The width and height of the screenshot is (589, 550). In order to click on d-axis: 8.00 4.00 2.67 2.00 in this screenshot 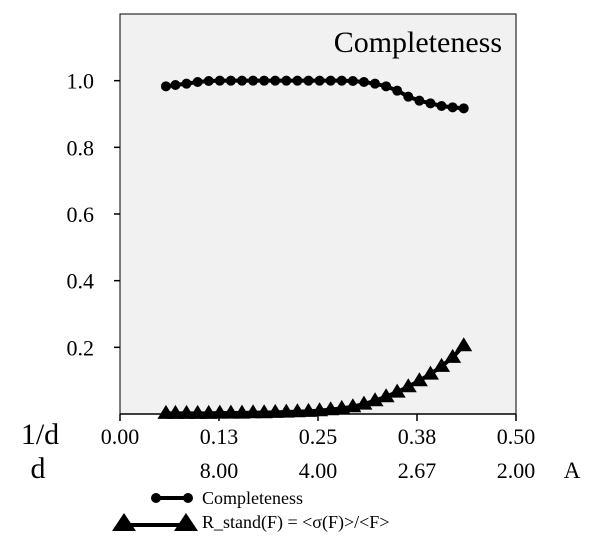, I will do `click(368, 470)`.